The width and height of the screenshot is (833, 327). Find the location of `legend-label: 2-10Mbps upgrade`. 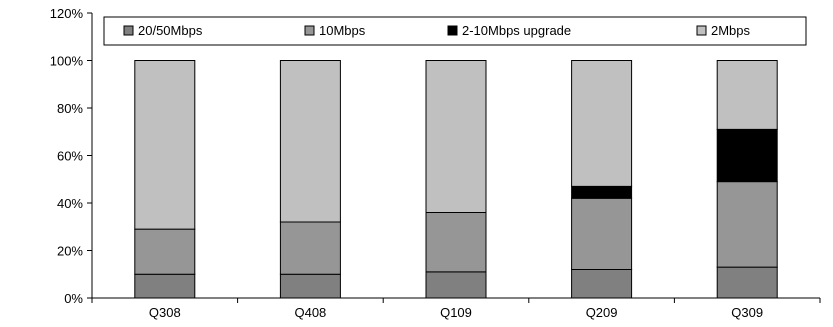

legend-label: 2-10Mbps upgrade is located at coordinates (516, 30).